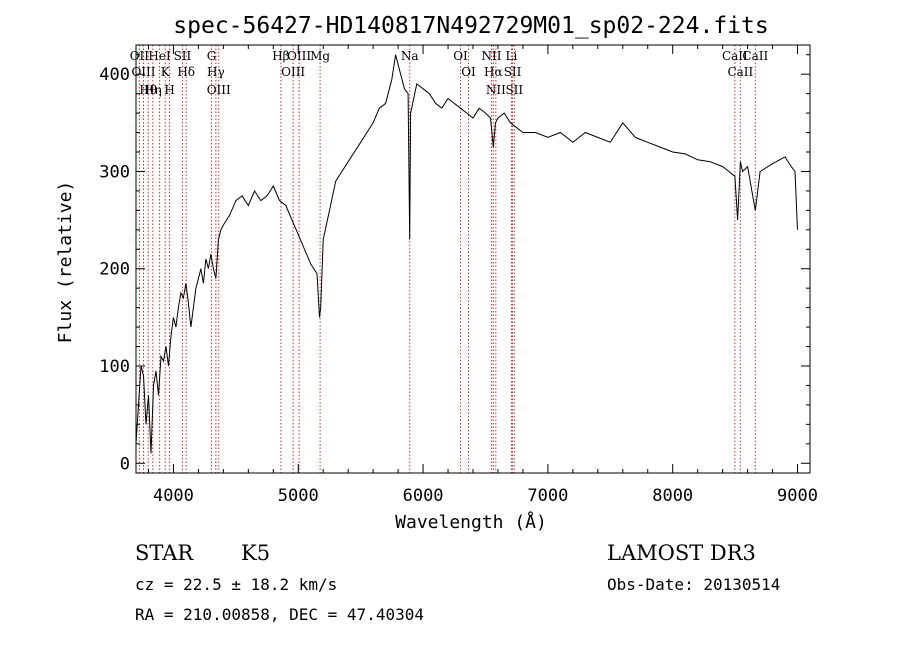  I want to click on observation-date: Obs-Date: 20130514, so click(693, 584).